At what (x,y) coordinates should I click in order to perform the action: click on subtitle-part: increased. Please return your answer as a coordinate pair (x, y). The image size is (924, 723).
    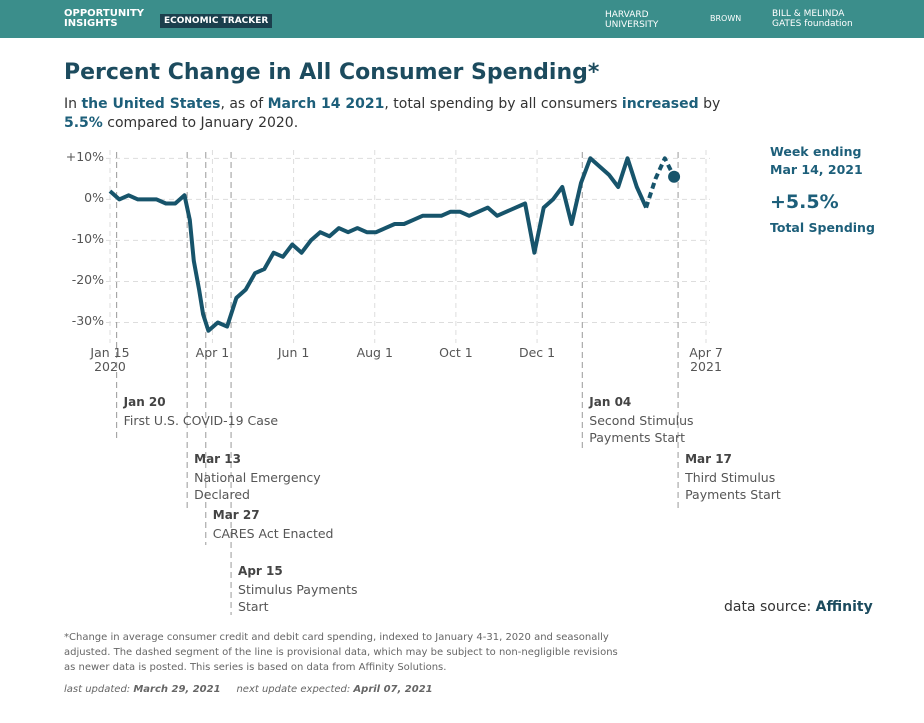
    Looking at the image, I should click on (660, 104).